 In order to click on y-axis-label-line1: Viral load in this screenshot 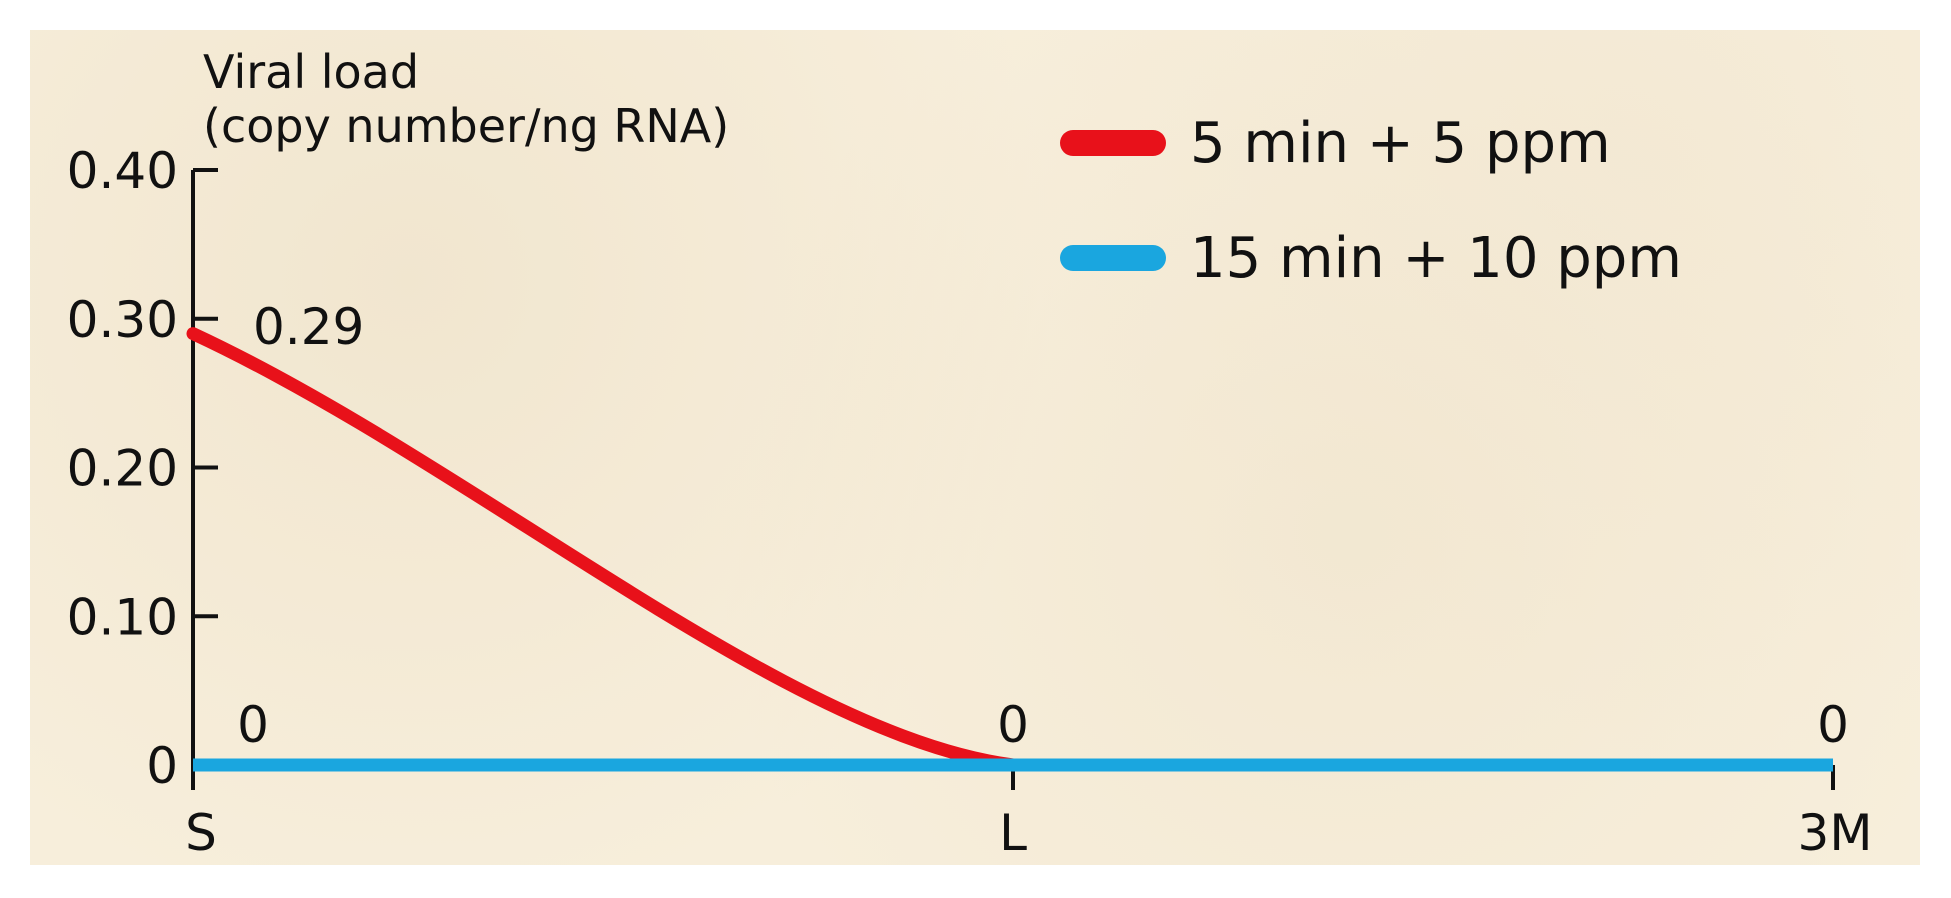, I will do `click(311, 72)`.